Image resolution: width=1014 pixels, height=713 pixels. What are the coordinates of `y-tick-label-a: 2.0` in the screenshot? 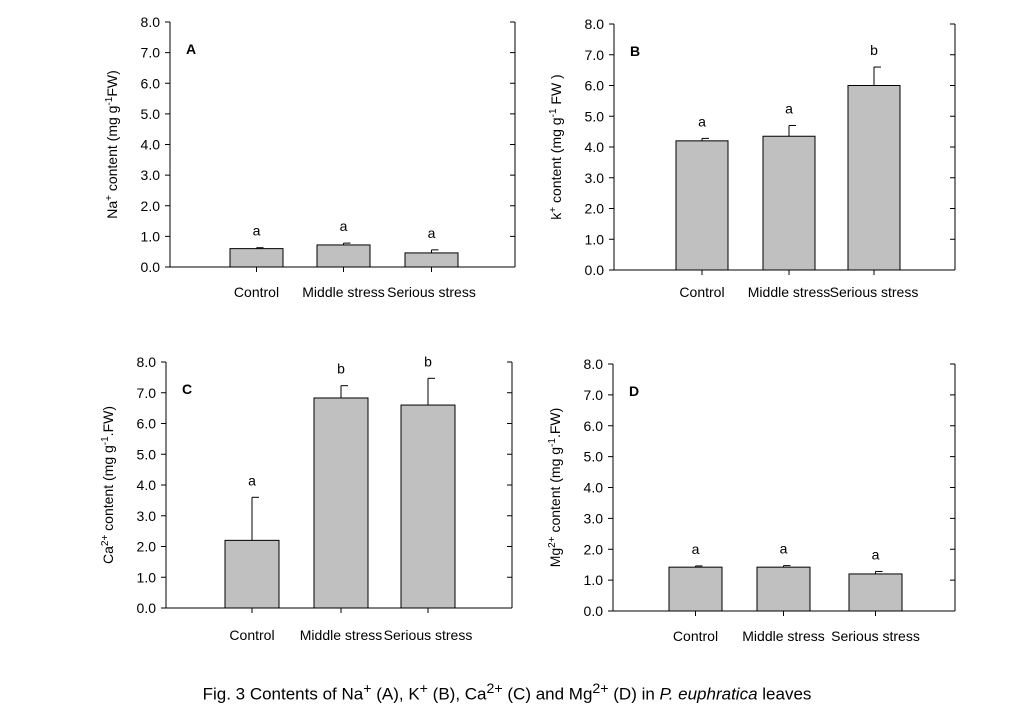 It's located at (151, 206).